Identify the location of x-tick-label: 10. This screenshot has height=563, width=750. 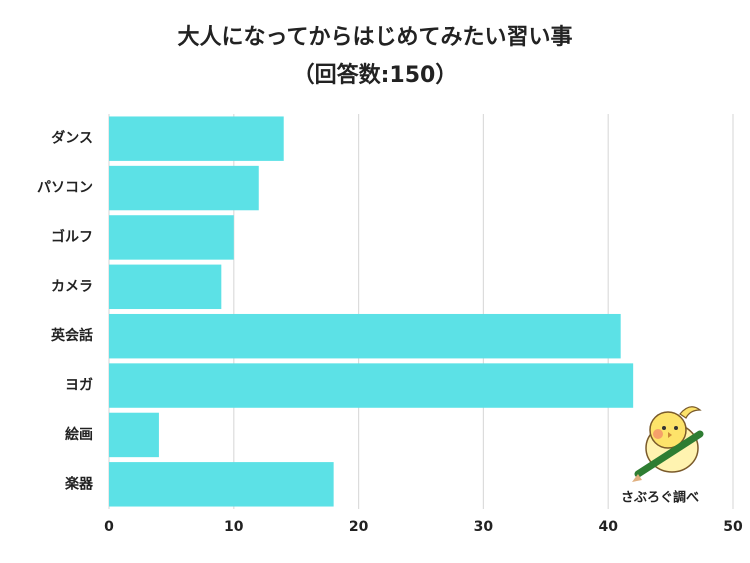
(234, 527).